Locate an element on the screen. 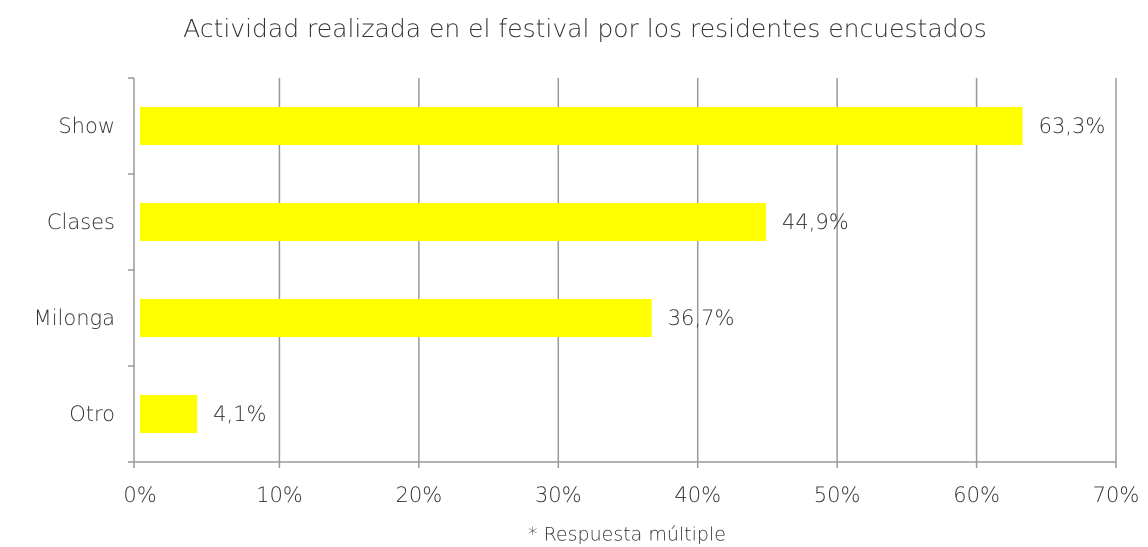  x-tick-label: 40% is located at coordinates (697, 495).